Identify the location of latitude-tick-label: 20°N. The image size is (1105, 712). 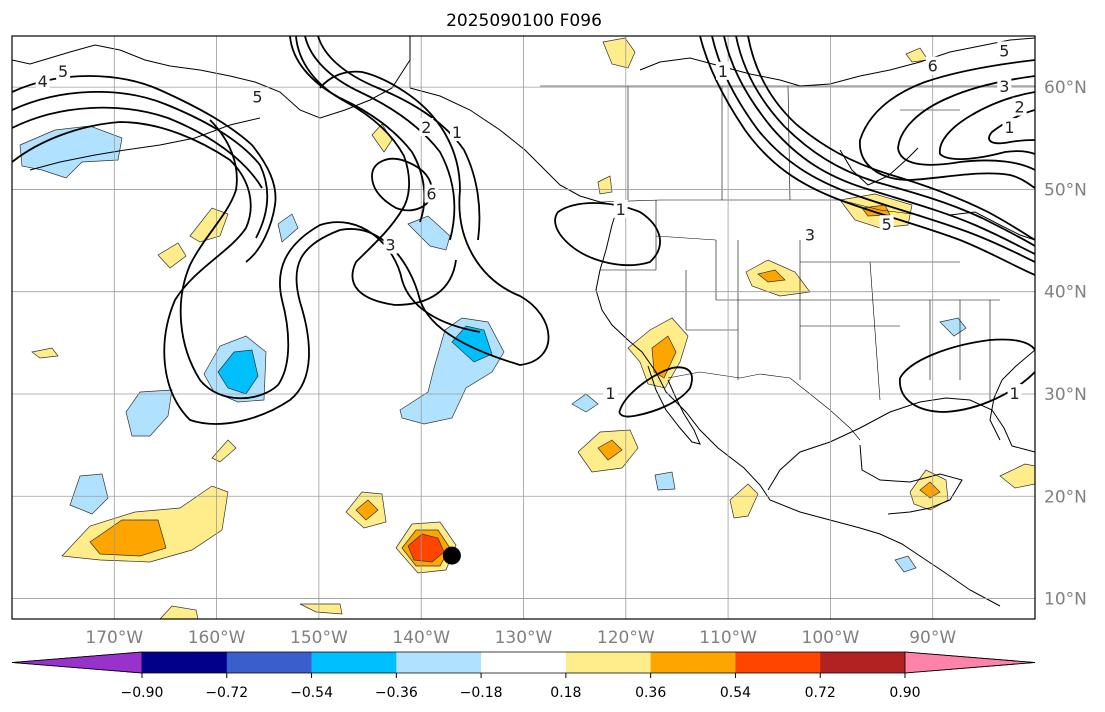
(1065, 497).